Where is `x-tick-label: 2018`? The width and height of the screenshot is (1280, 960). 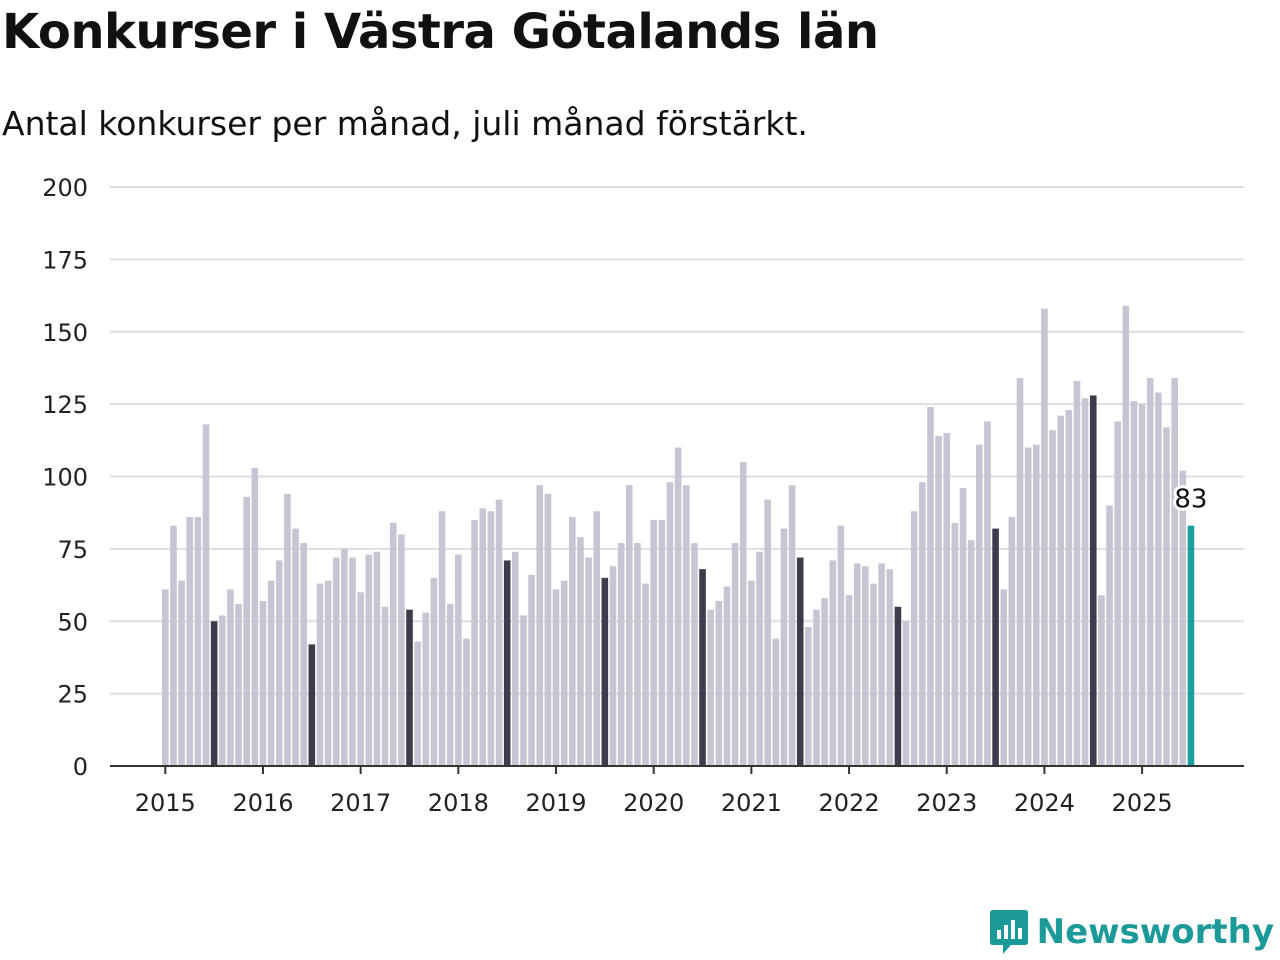
x-tick-label: 2018 is located at coordinates (458, 803).